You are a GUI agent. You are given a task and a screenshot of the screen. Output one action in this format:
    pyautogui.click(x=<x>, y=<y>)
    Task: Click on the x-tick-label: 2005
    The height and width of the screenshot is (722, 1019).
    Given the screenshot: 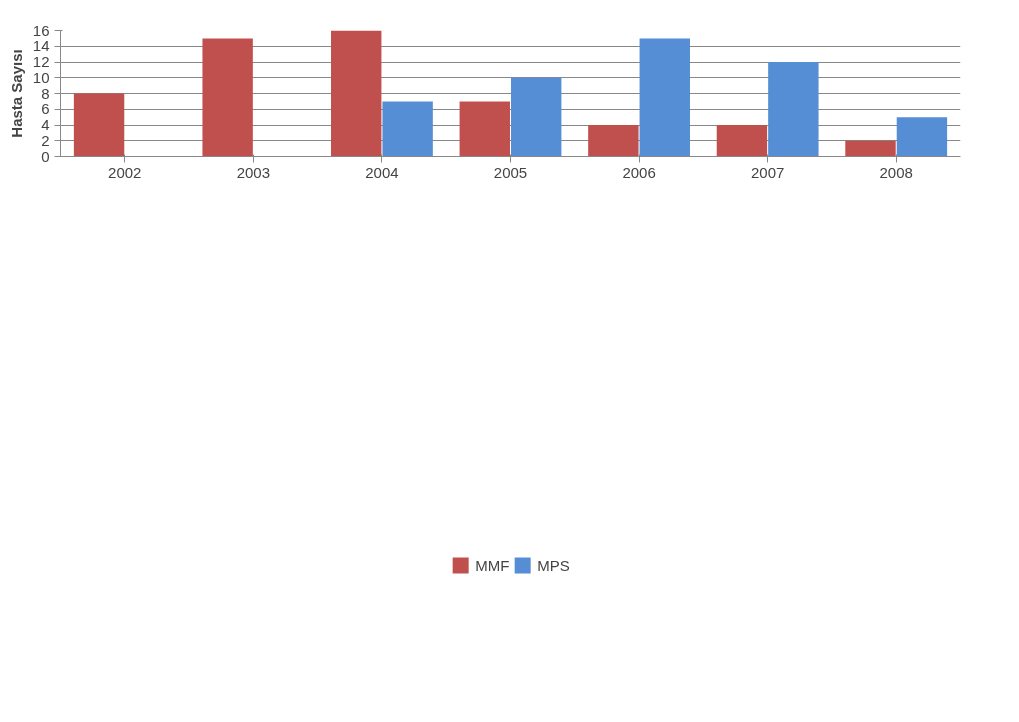 What is the action you would take?
    pyautogui.click(x=510, y=172)
    